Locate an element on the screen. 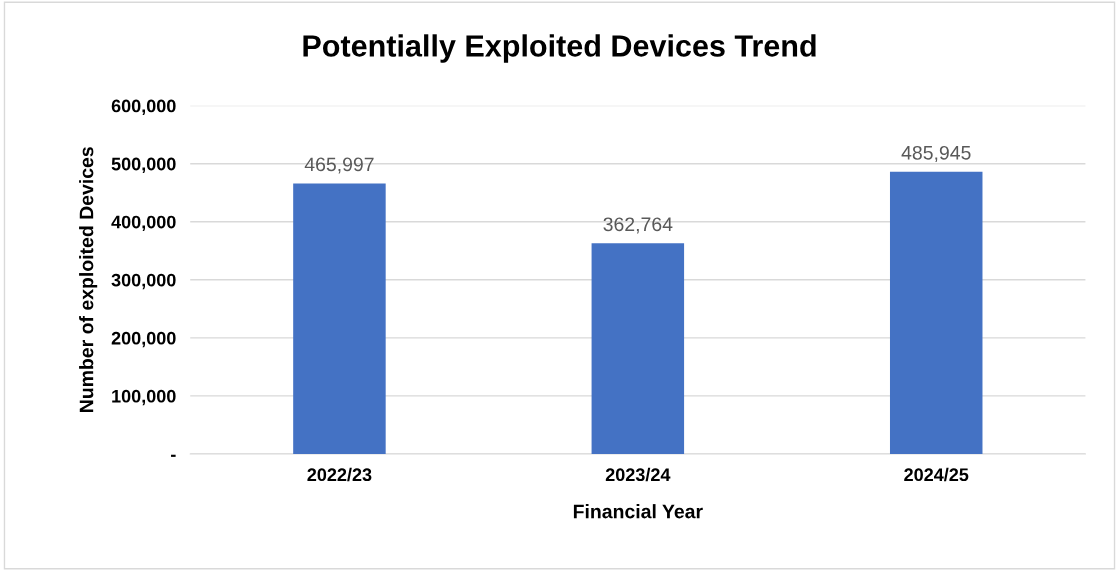 Image resolution: width=1119 pixels, height=571 pixels. y-axis-title: Number of exploited Devices is located at coordinates (88, 279).